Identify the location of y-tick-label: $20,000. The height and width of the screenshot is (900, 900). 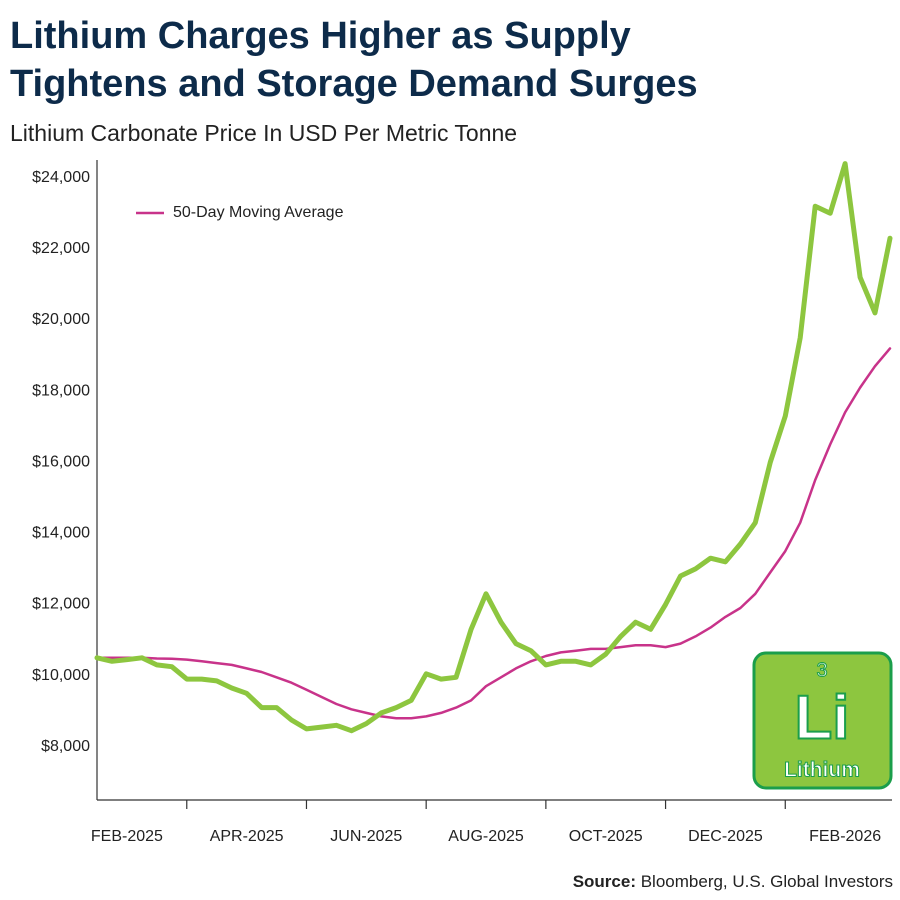
(61, 319).